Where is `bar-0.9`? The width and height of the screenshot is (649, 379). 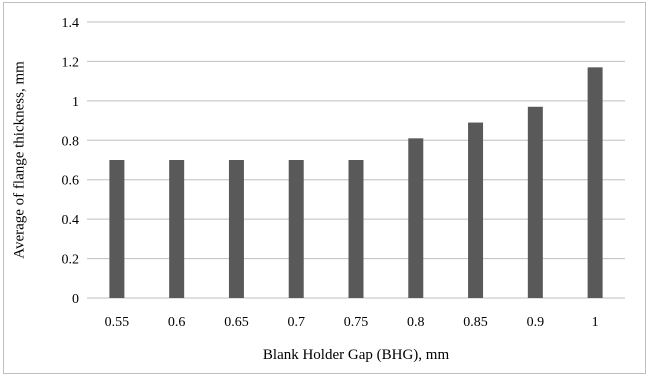
bar-0.9 is located at coordinates (535, 202).